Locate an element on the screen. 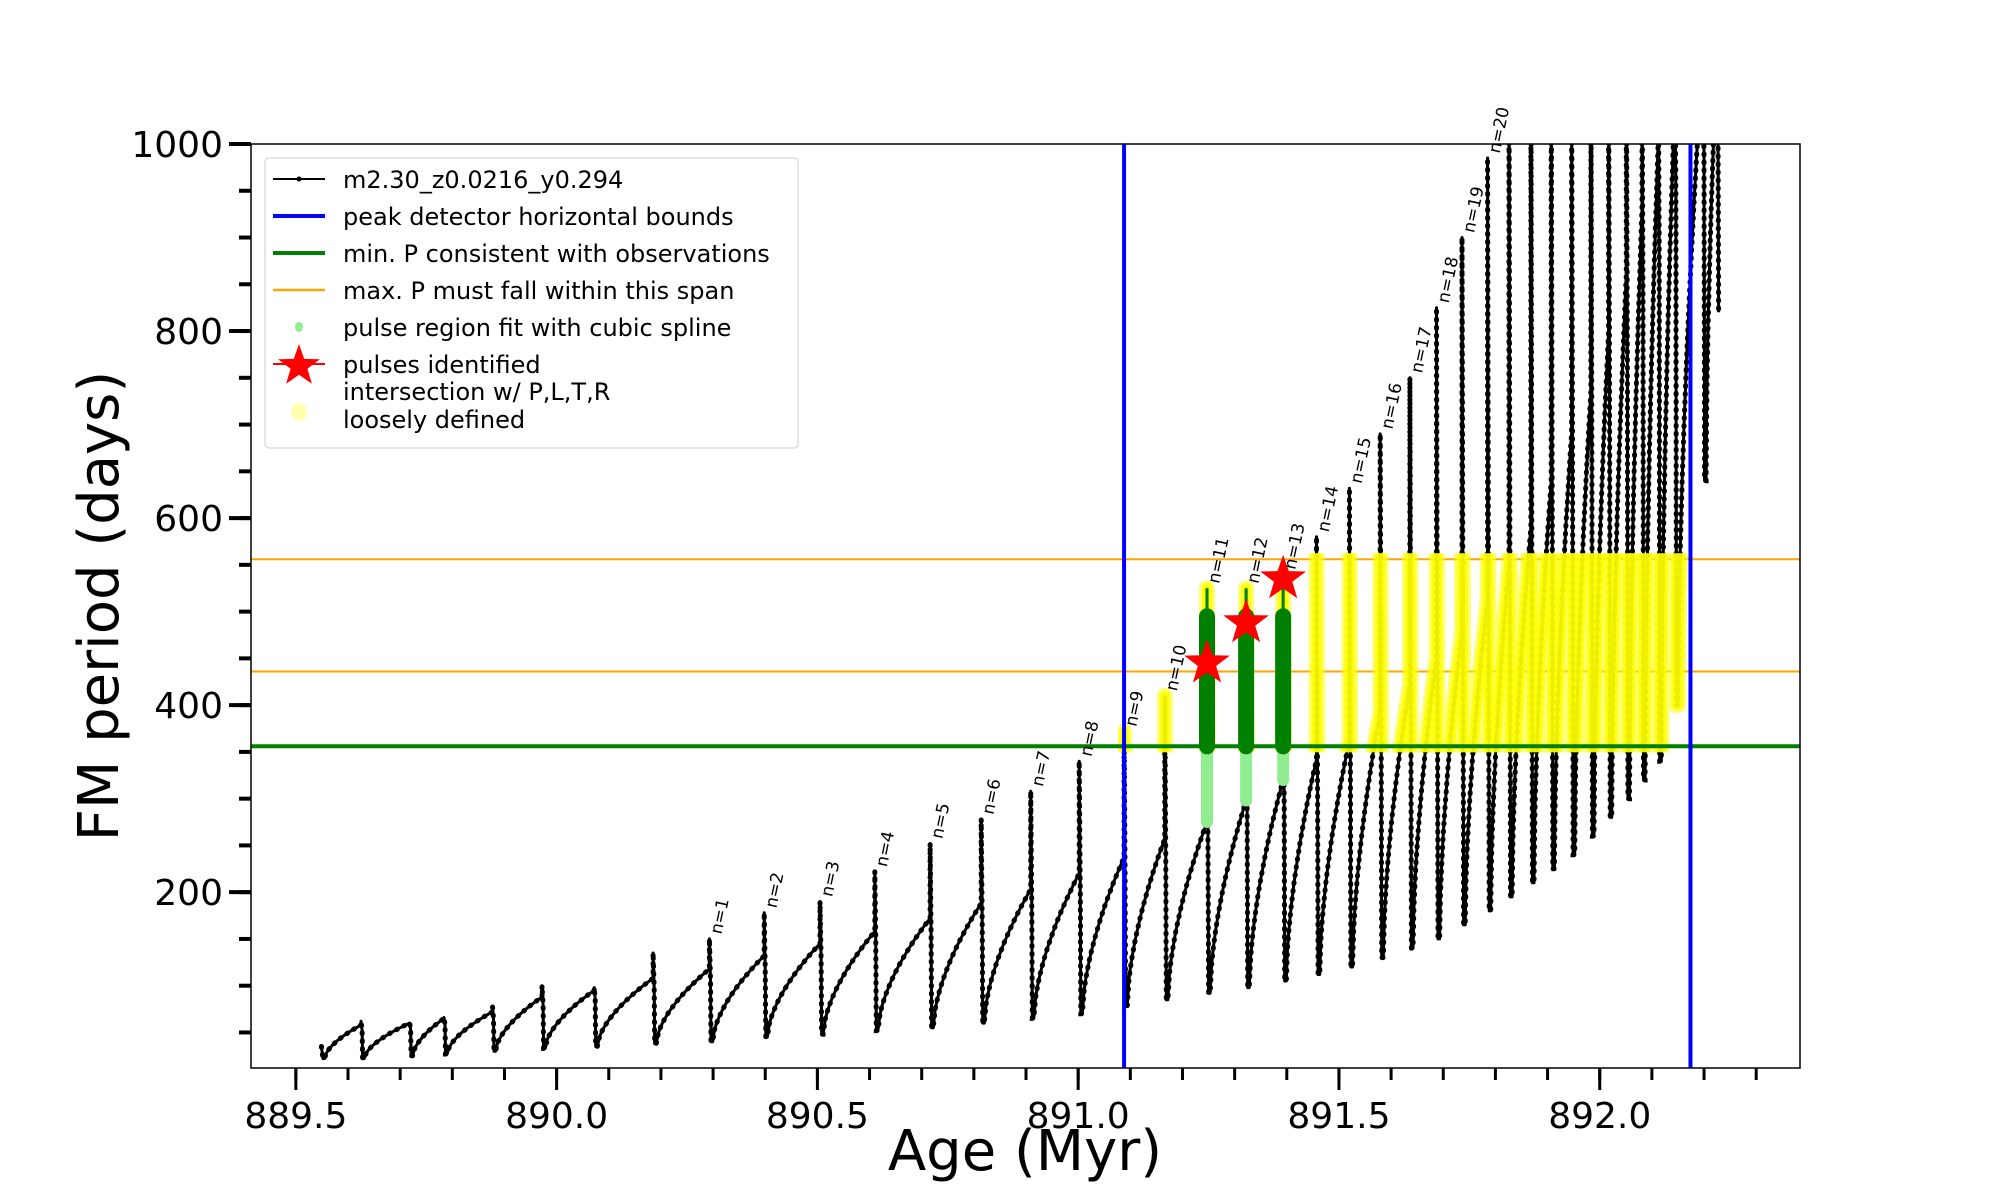 Image resolution: width=2000 pixels, height=1204 pixels. pulse-label: n=11 is located at coordinates (1218, 560).